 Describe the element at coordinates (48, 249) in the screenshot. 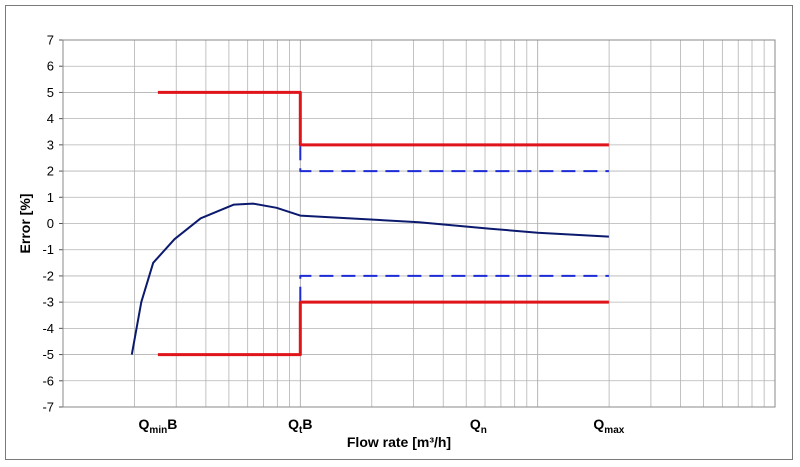

I see `y-tick-label: -1` at that location.